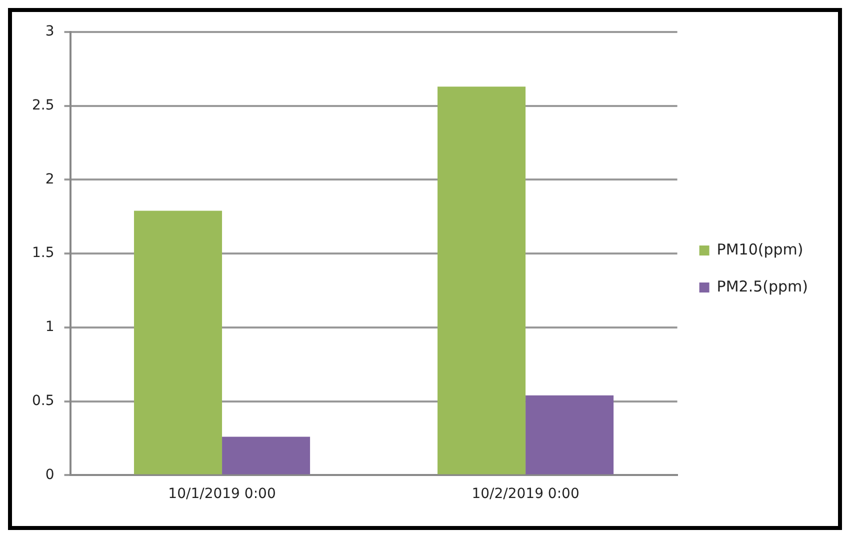  Describe the element at coordinates (49, 179) in the screenshot. I see `y-tick-label: 2` at that location.